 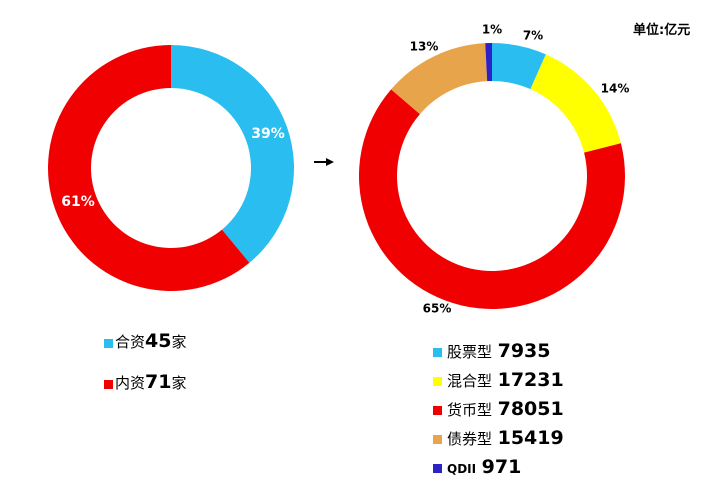 I want to click on legend-name: QDII, so click(x=462, y=469).